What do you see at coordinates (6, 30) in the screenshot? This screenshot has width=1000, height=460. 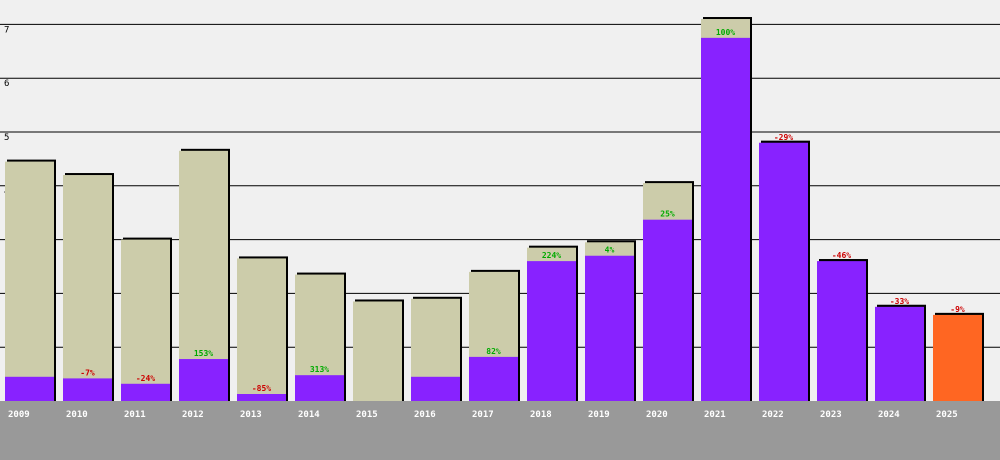 I see `y-tick-label: 7` at bounding box center [6, 30].